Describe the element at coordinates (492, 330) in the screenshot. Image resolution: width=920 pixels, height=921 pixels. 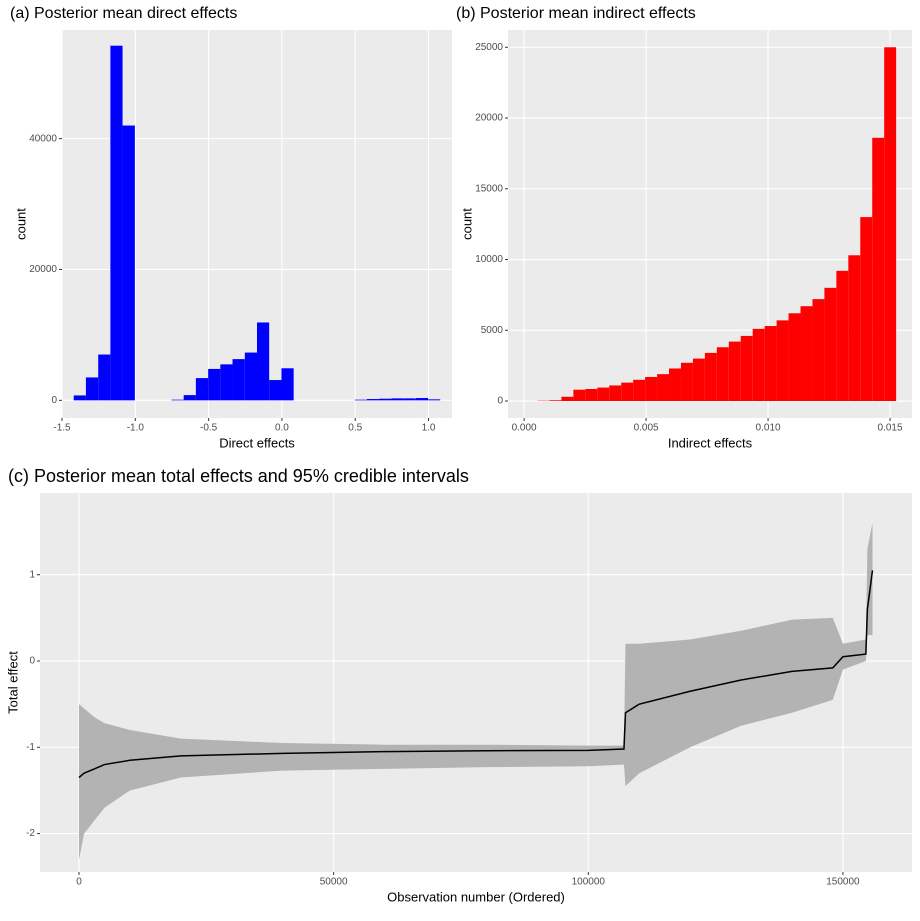
I see `y-tick-label: 5000` at that location.